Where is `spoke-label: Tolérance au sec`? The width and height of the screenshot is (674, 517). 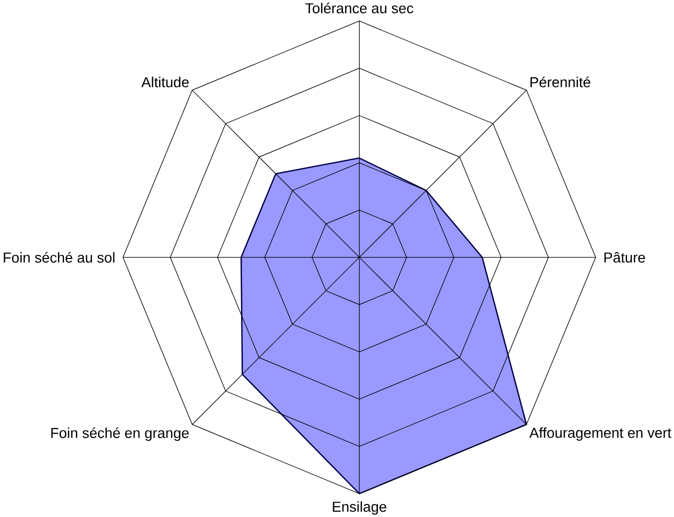 spoke-label: Tolérance au sec is located at coordinates (359, 8).